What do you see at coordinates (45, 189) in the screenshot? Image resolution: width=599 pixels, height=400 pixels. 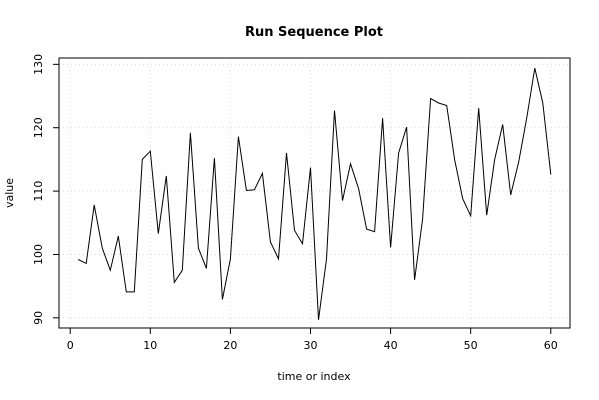 I see `y-axis: 90 100 110 120 130` at bounding box center [45, 189].